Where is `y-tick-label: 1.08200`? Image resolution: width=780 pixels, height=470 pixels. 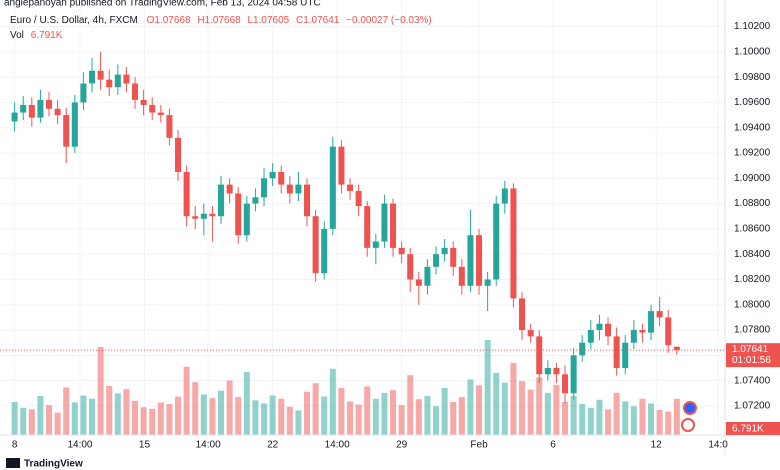
y-tick-label: 1.08200 is located at coordinates (752, 279).